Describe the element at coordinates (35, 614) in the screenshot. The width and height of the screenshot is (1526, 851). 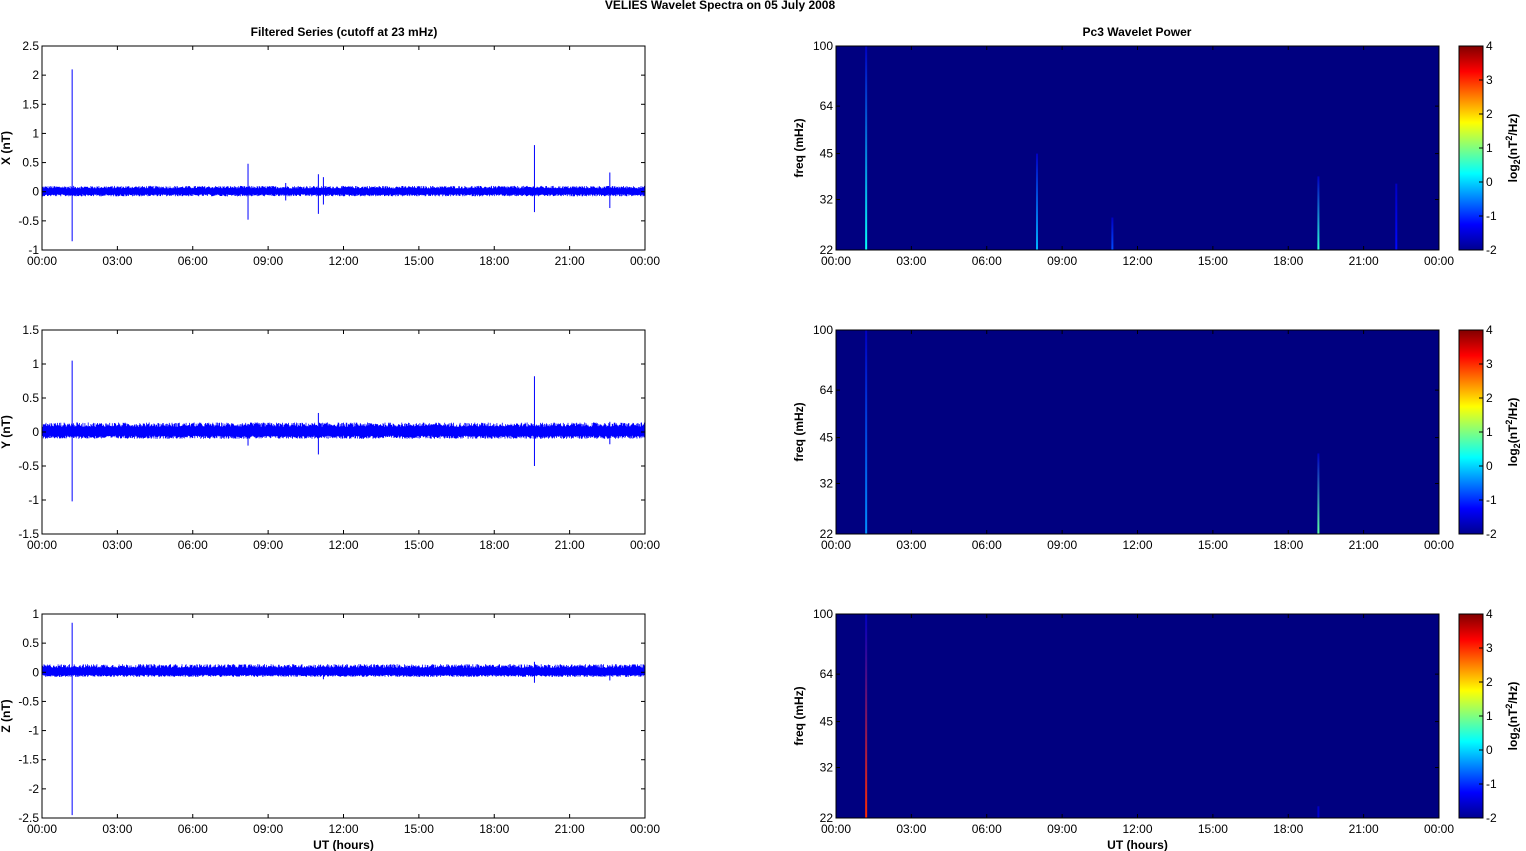
I see `y-tick-label: 1` at that location.